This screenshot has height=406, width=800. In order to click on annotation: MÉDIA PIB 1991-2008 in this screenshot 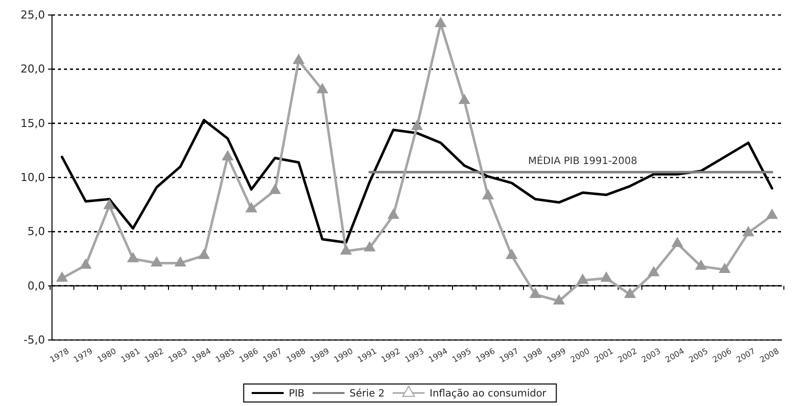, I will do `click(583, 161)`.